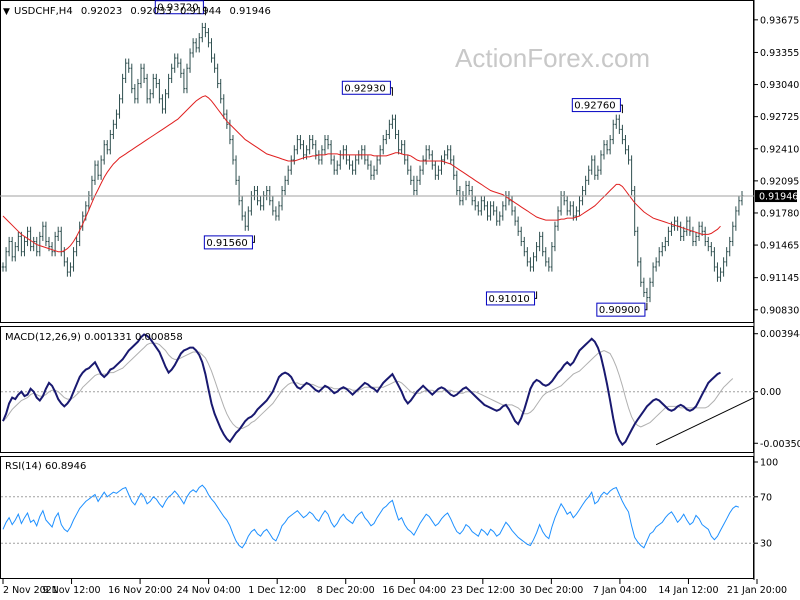 The height and width of the screenshot is (600, 800). What do you see at coordinates (94, 337) in the screenshot?
I see `macd-header: MACD(12,26,9) 0.001331 0.000858` at bounding box center [94, 337].